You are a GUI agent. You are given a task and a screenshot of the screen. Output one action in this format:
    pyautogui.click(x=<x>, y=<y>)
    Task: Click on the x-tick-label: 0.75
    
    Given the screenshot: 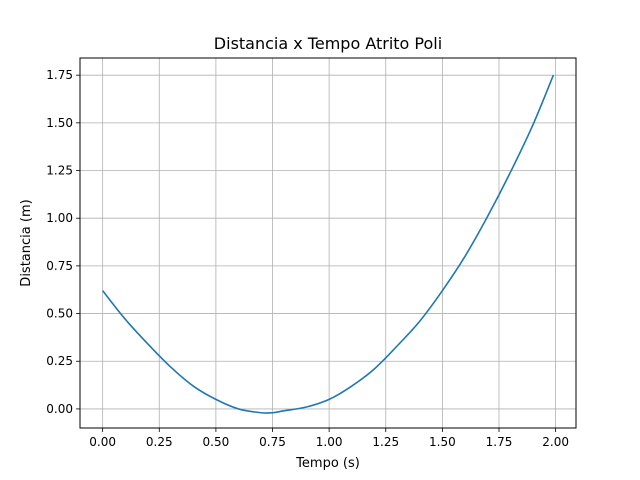 What is the action you would take?
    pyautogui.click(x=272, y=442)
    